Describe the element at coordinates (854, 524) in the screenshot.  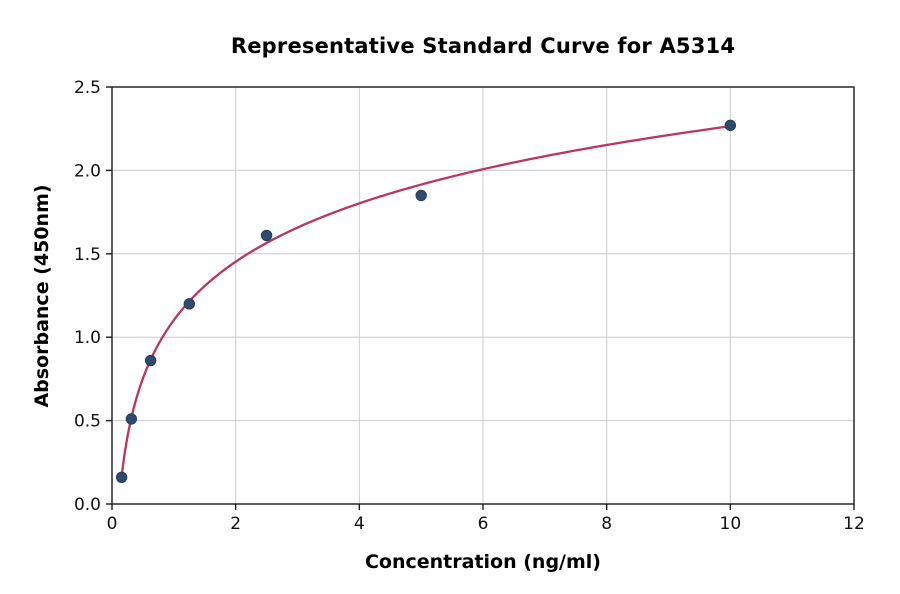
I see `x-tick-label: 12` at that location.